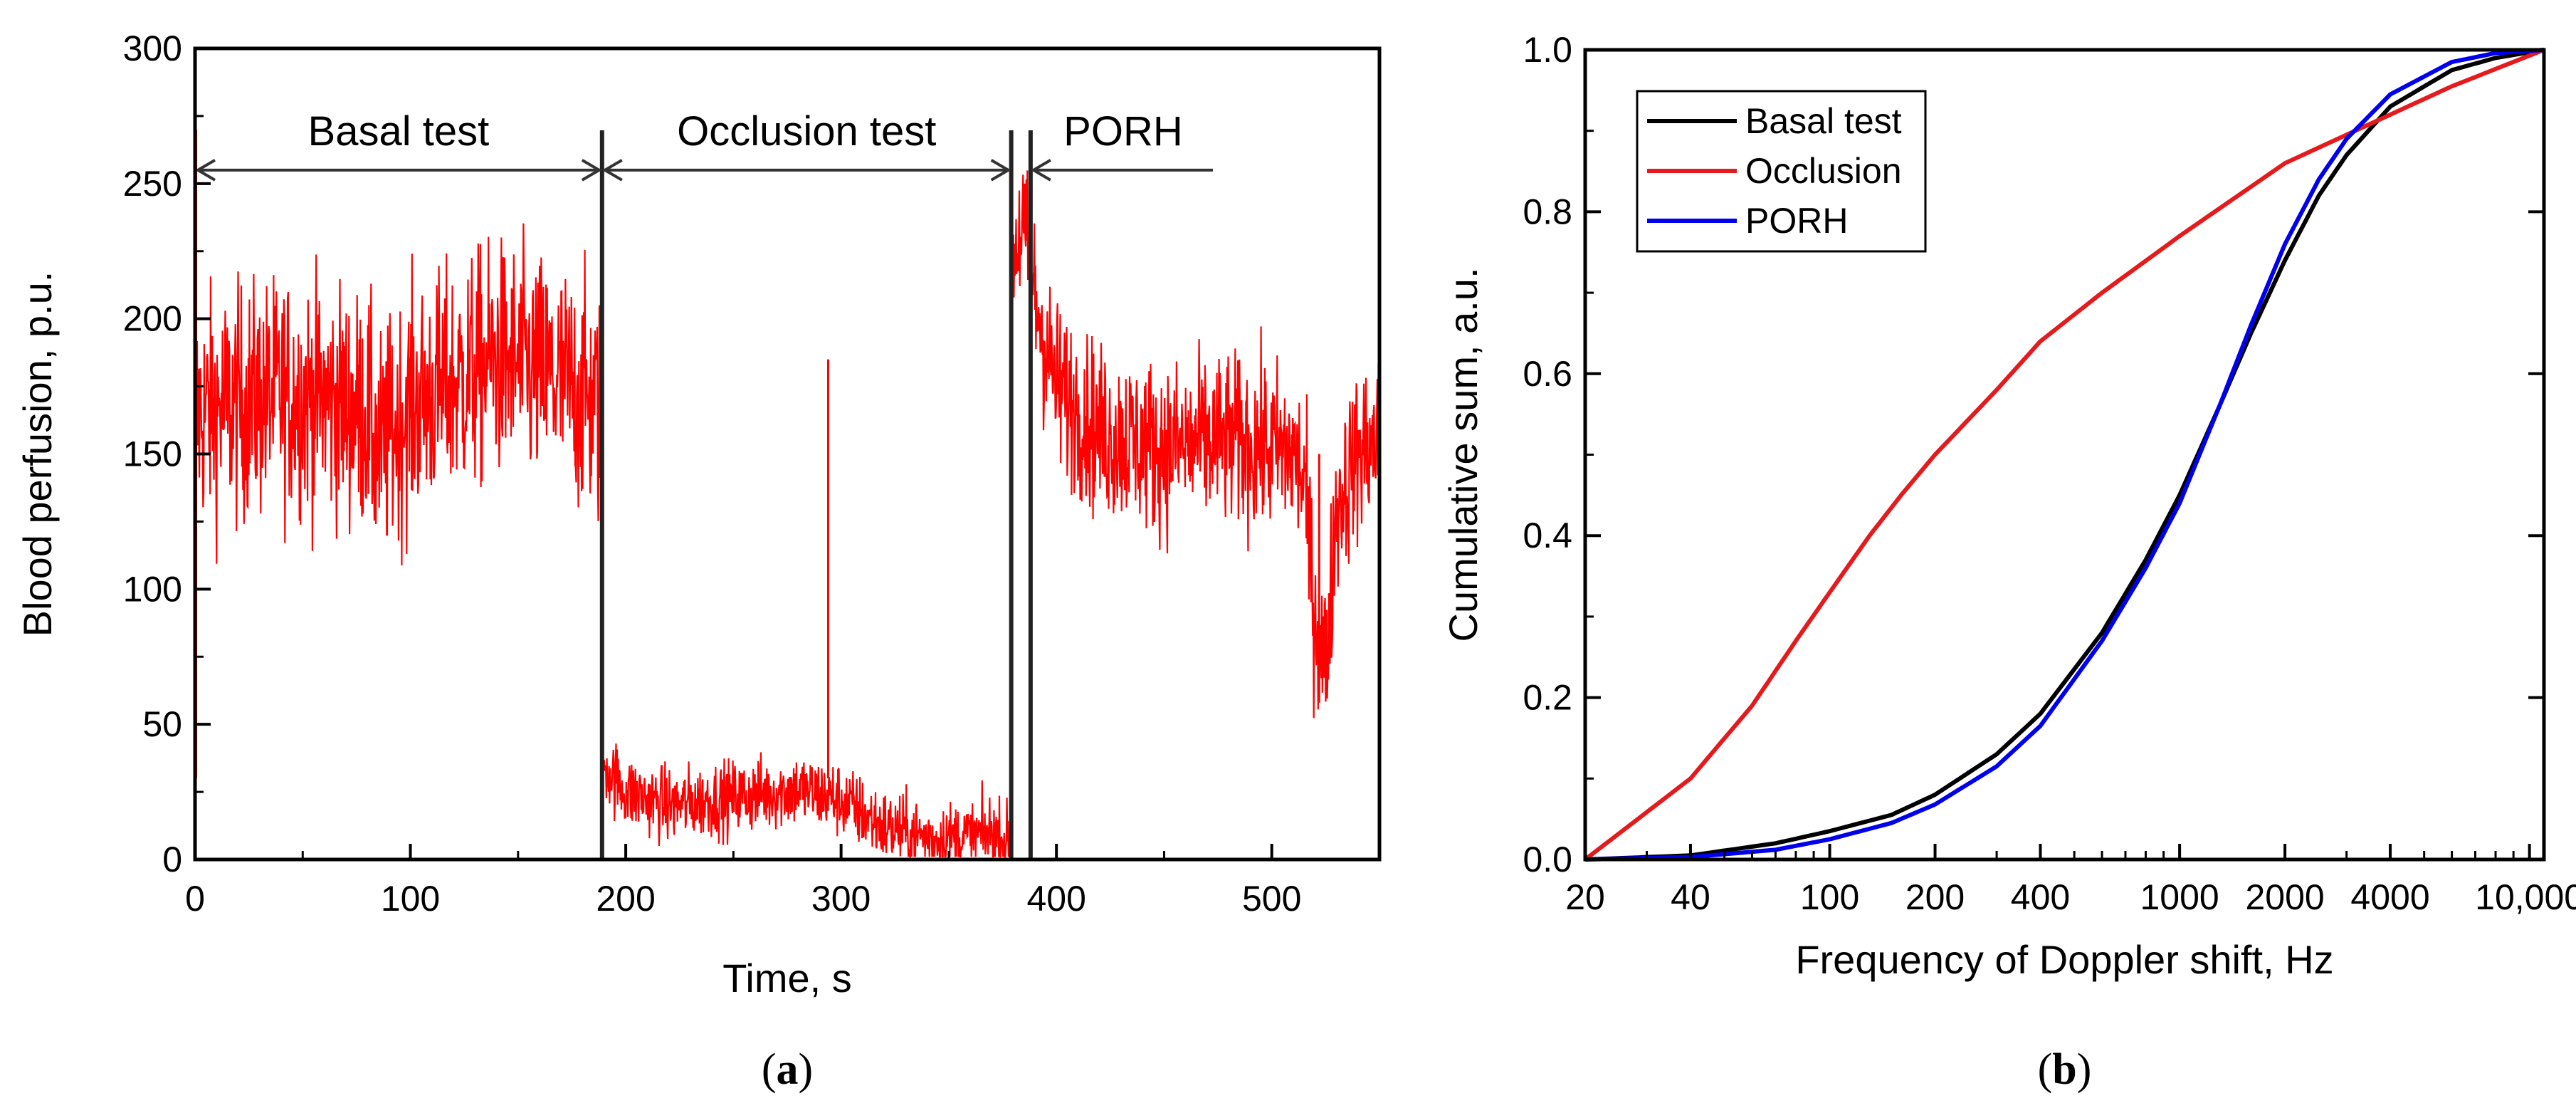 Image resolution: width=2576 pixels, height=1108 pixels. Describe the element at coordinates (153, 184) in the screenshot. I see `a-y-tick-label: 250` at that location.